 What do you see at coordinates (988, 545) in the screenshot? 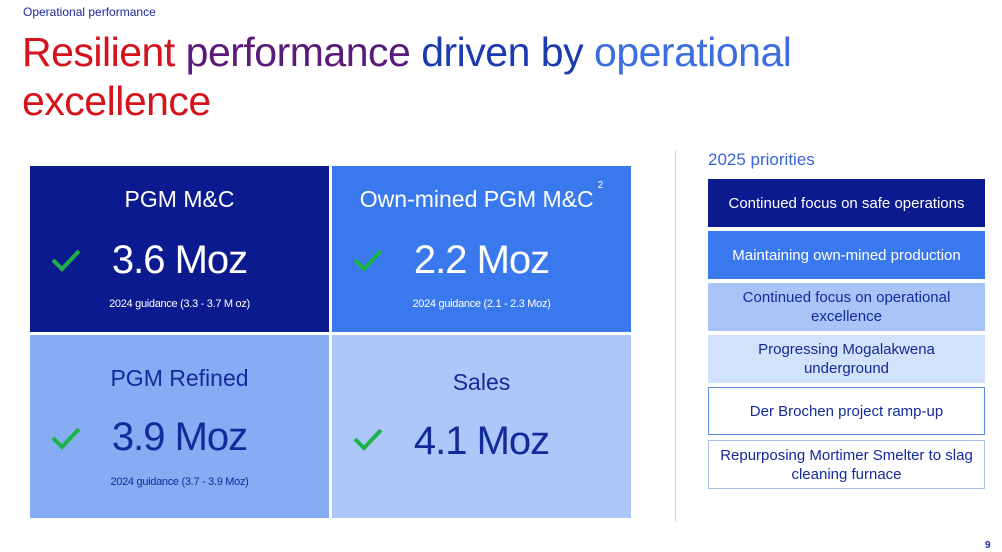
I see `page-number: 9` at bounding box center [988, 545].